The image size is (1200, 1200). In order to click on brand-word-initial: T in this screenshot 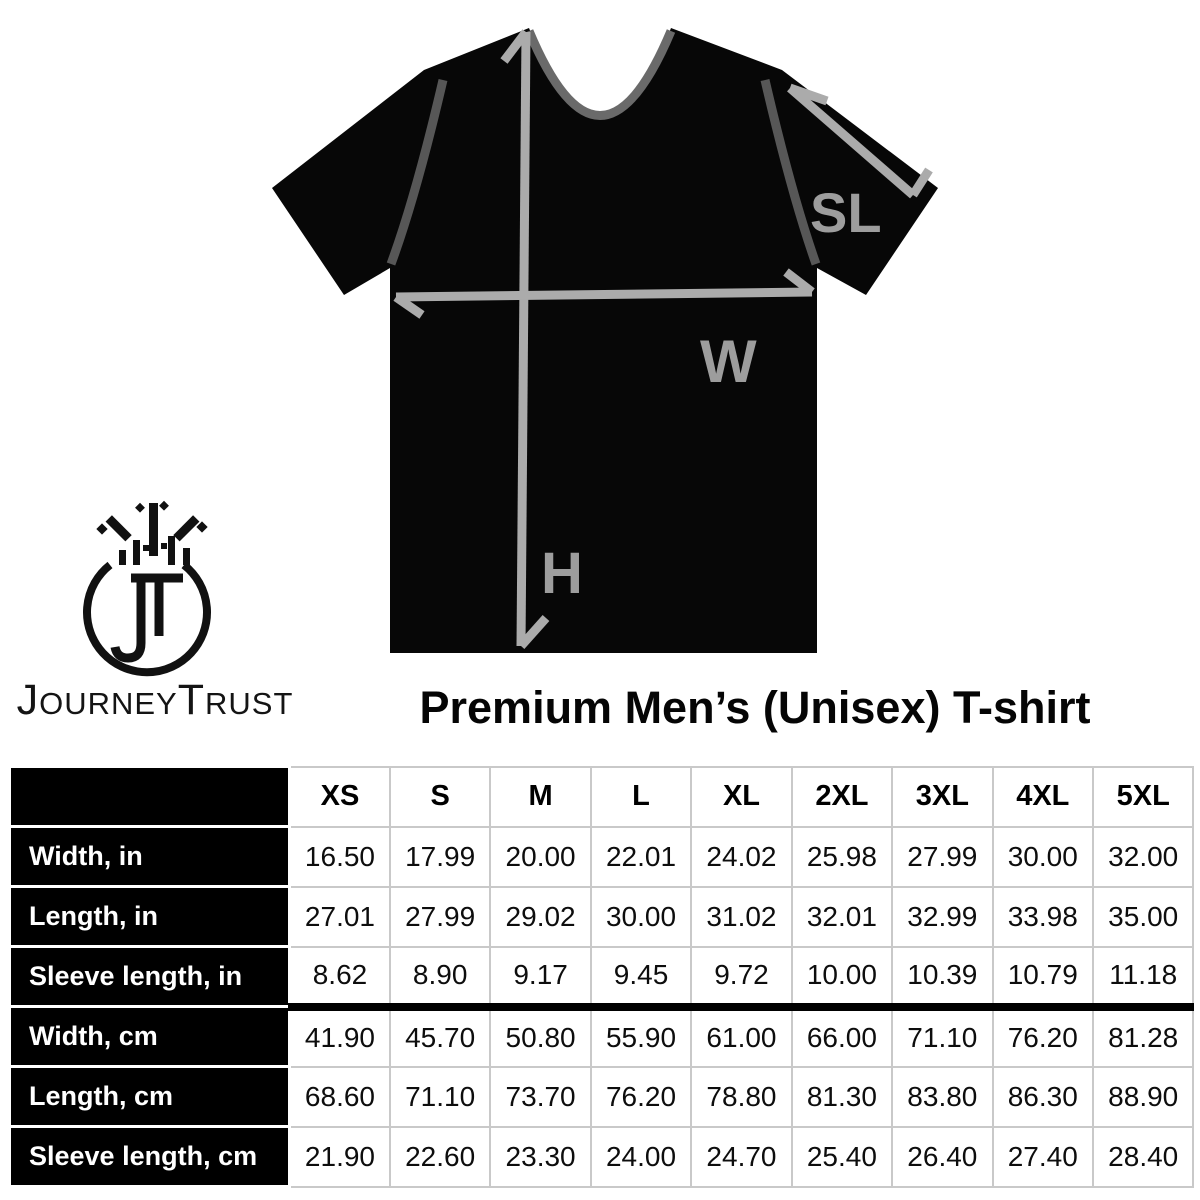, I will do `click(191, 700)`.